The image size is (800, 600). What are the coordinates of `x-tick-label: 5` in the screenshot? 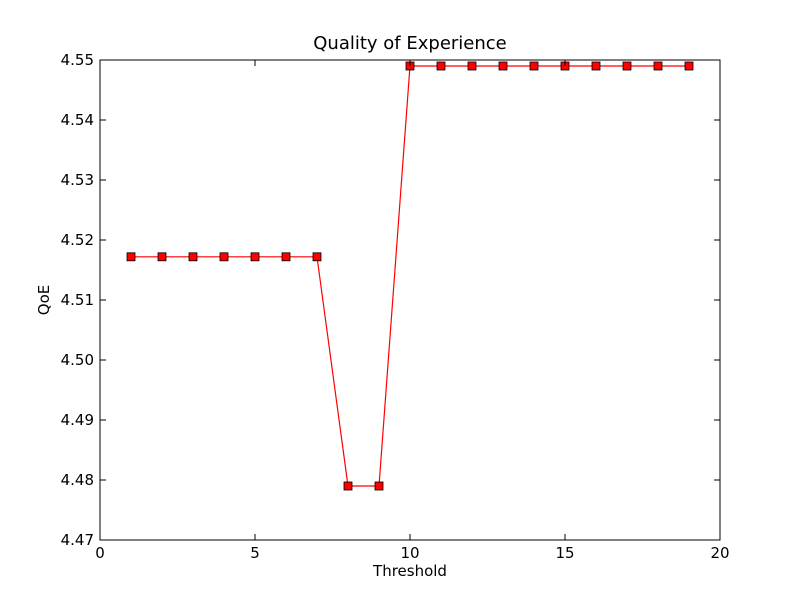 It's located at (255, 553).